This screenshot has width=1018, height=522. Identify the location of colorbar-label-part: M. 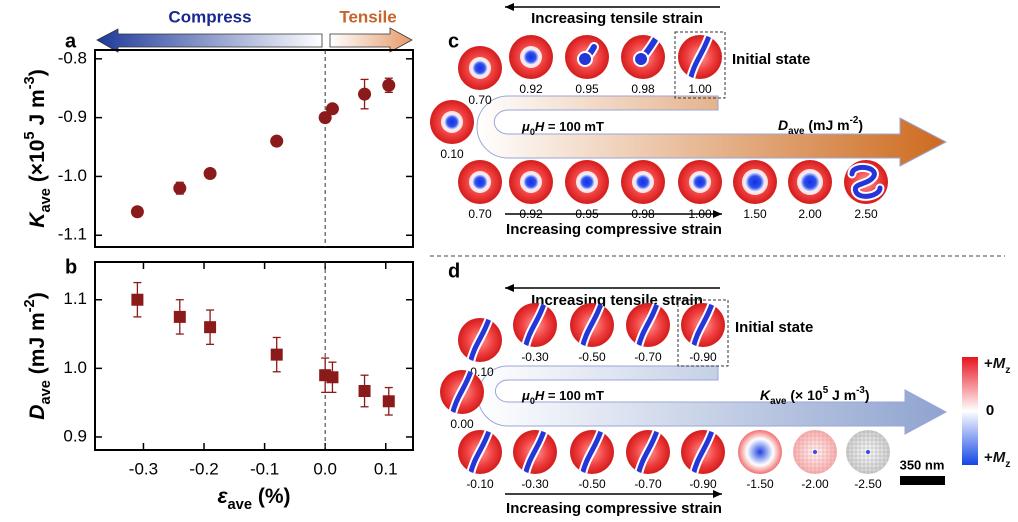
(999, 363).